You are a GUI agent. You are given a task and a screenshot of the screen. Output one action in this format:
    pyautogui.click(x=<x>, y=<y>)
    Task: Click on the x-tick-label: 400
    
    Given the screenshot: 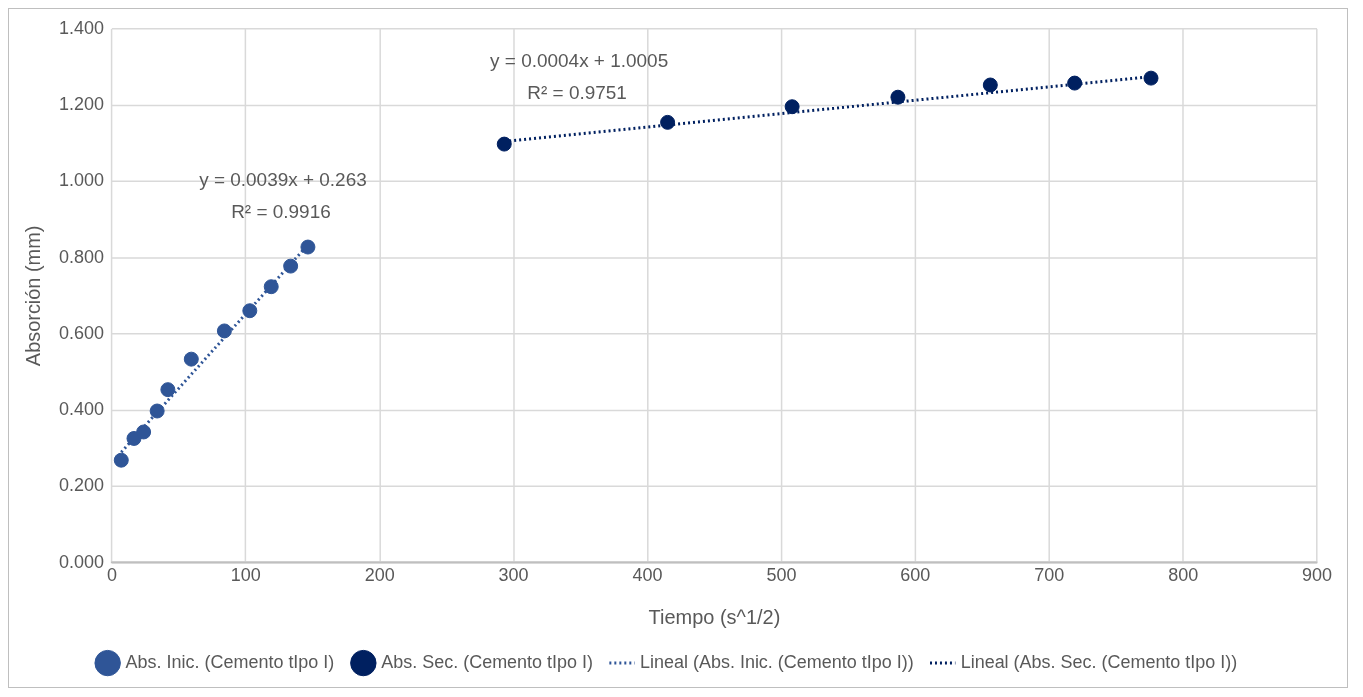 What is the action you would take?
    pyautogui.click(x=647, y=575)
    